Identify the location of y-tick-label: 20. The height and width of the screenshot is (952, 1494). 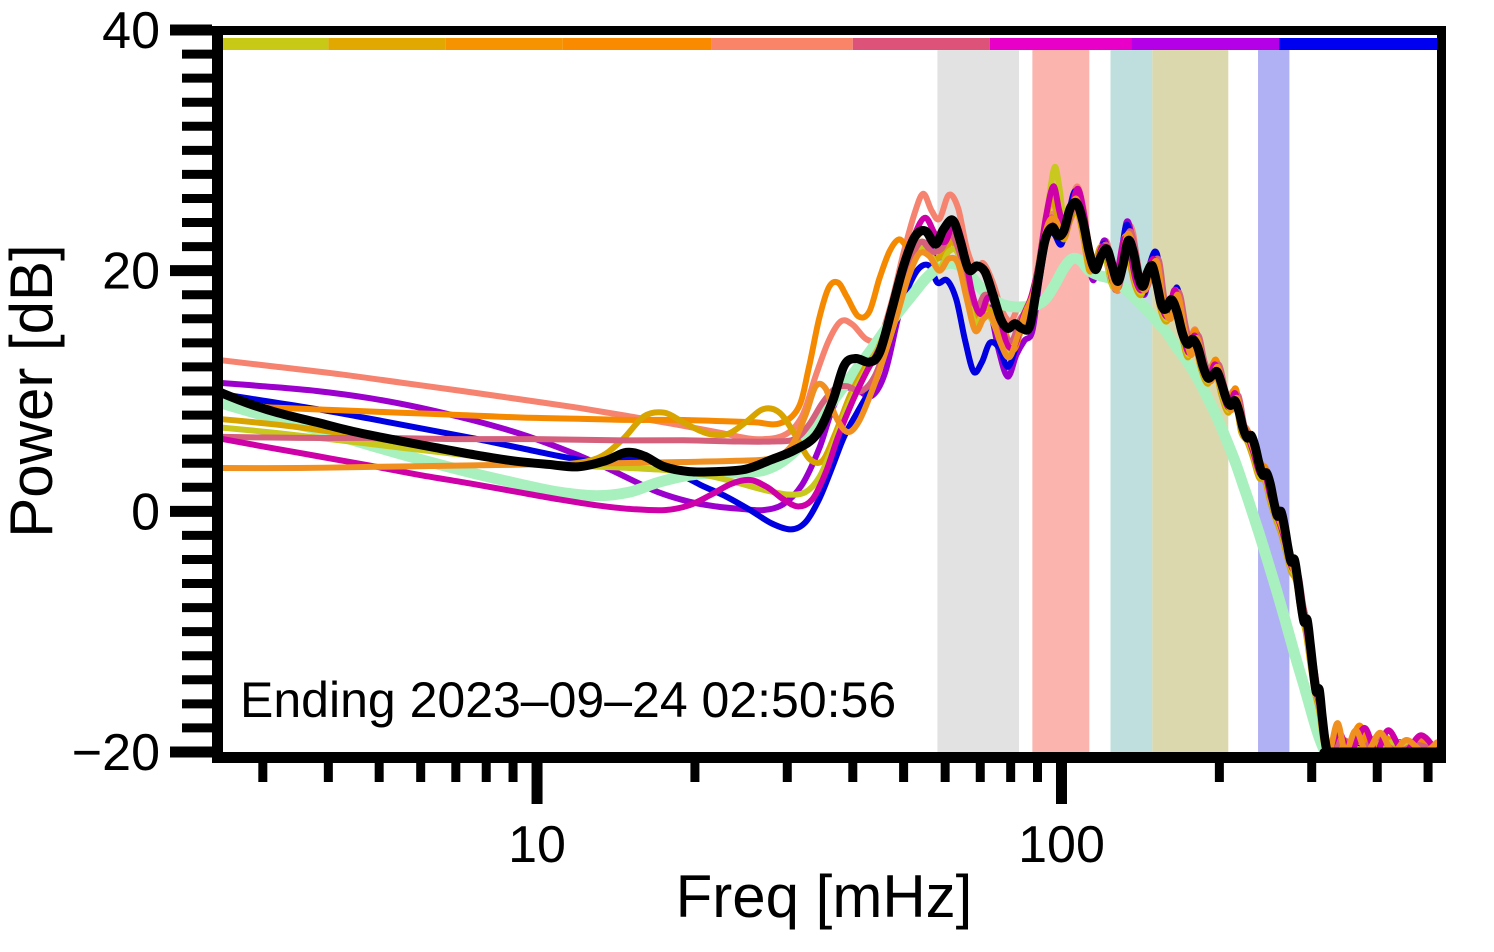
(131, 272).